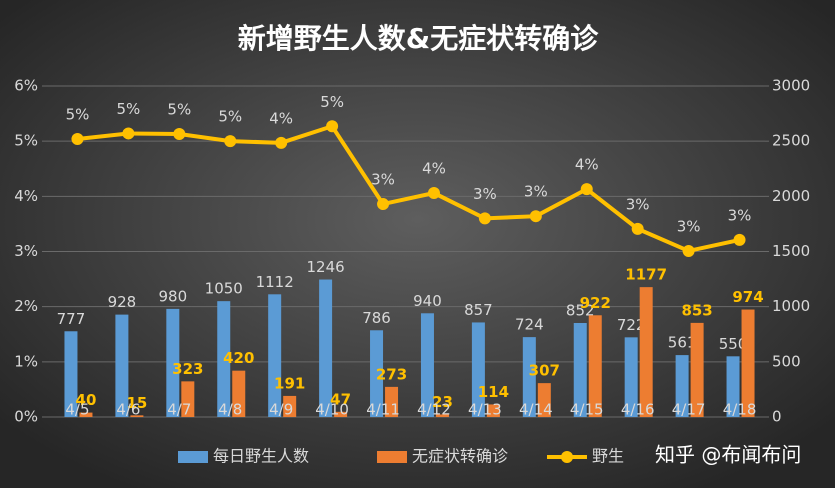 The width and height of the screenshot is (835, 488). I want to click on bar-label: 114, so click(493, 392).